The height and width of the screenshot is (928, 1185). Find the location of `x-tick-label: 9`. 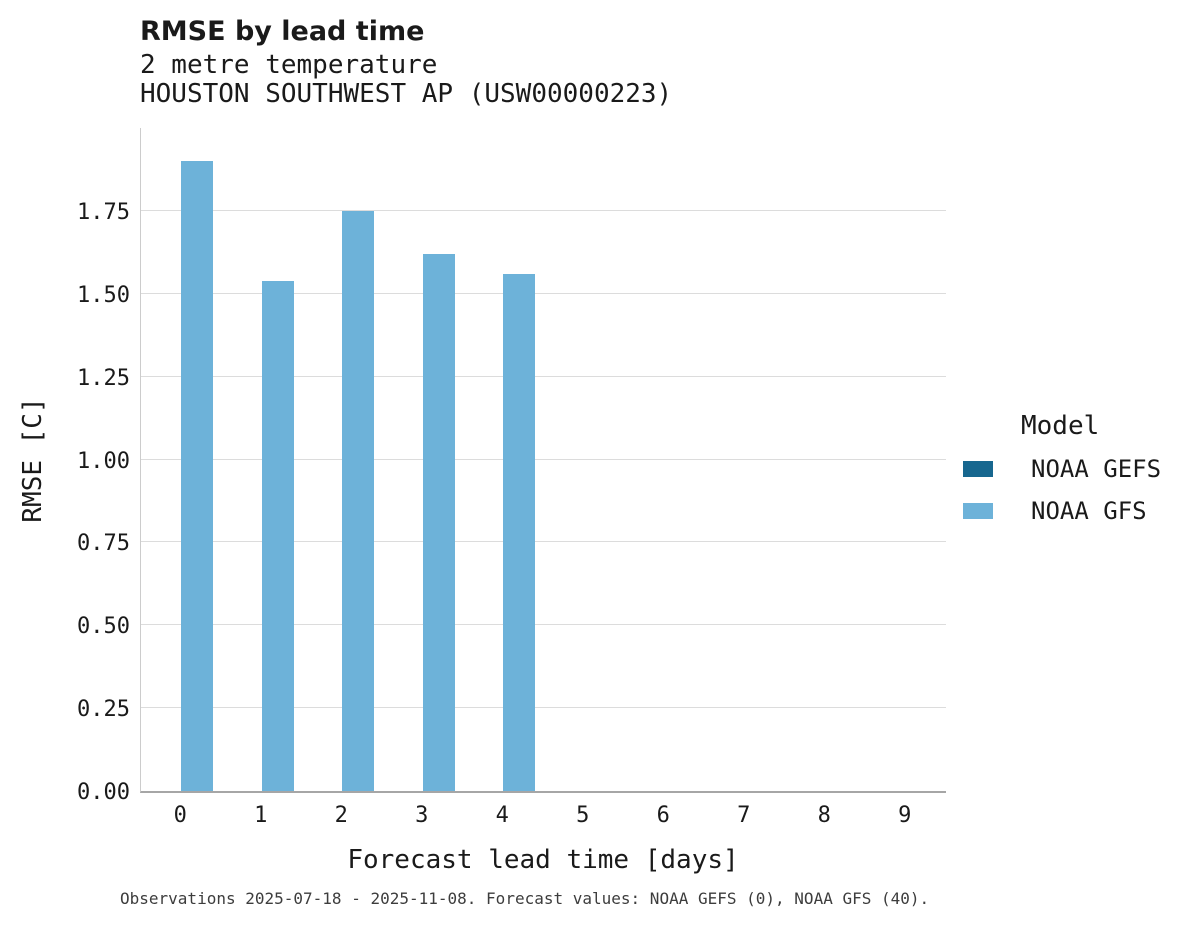

x-tick-label: 9 is located at coordinates (905, 815).